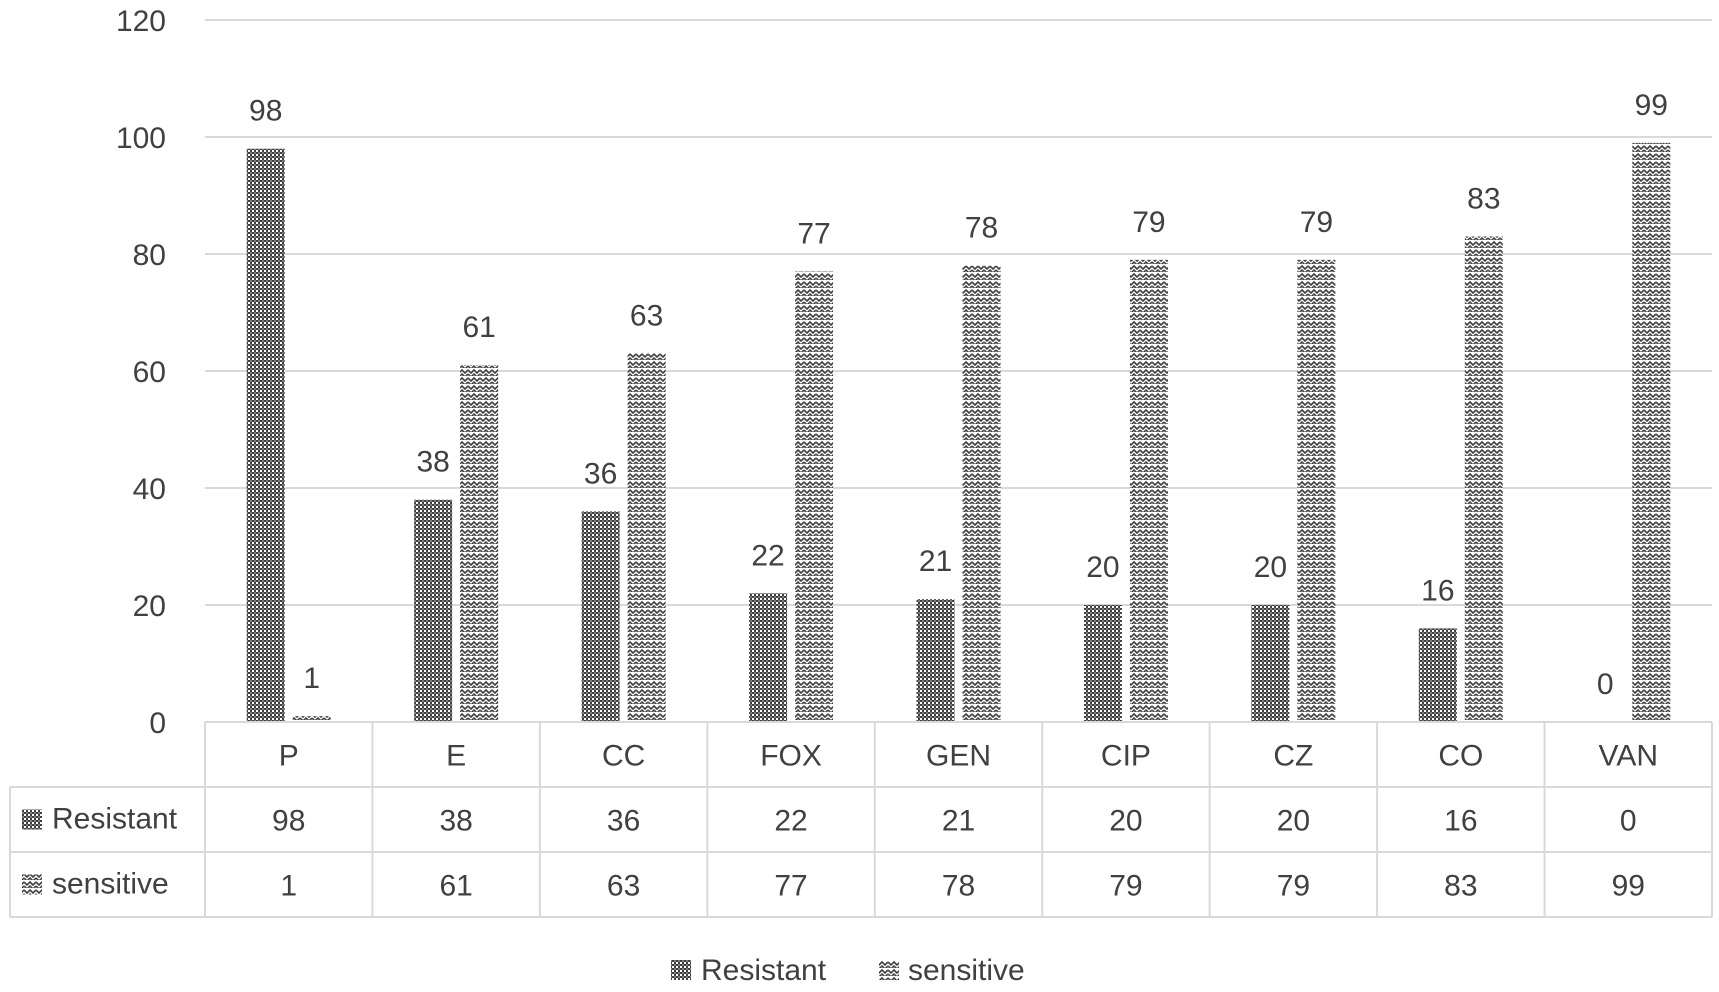 The image size is (1719, 992). I want to click on category-label: GEN, so click(958, 756).